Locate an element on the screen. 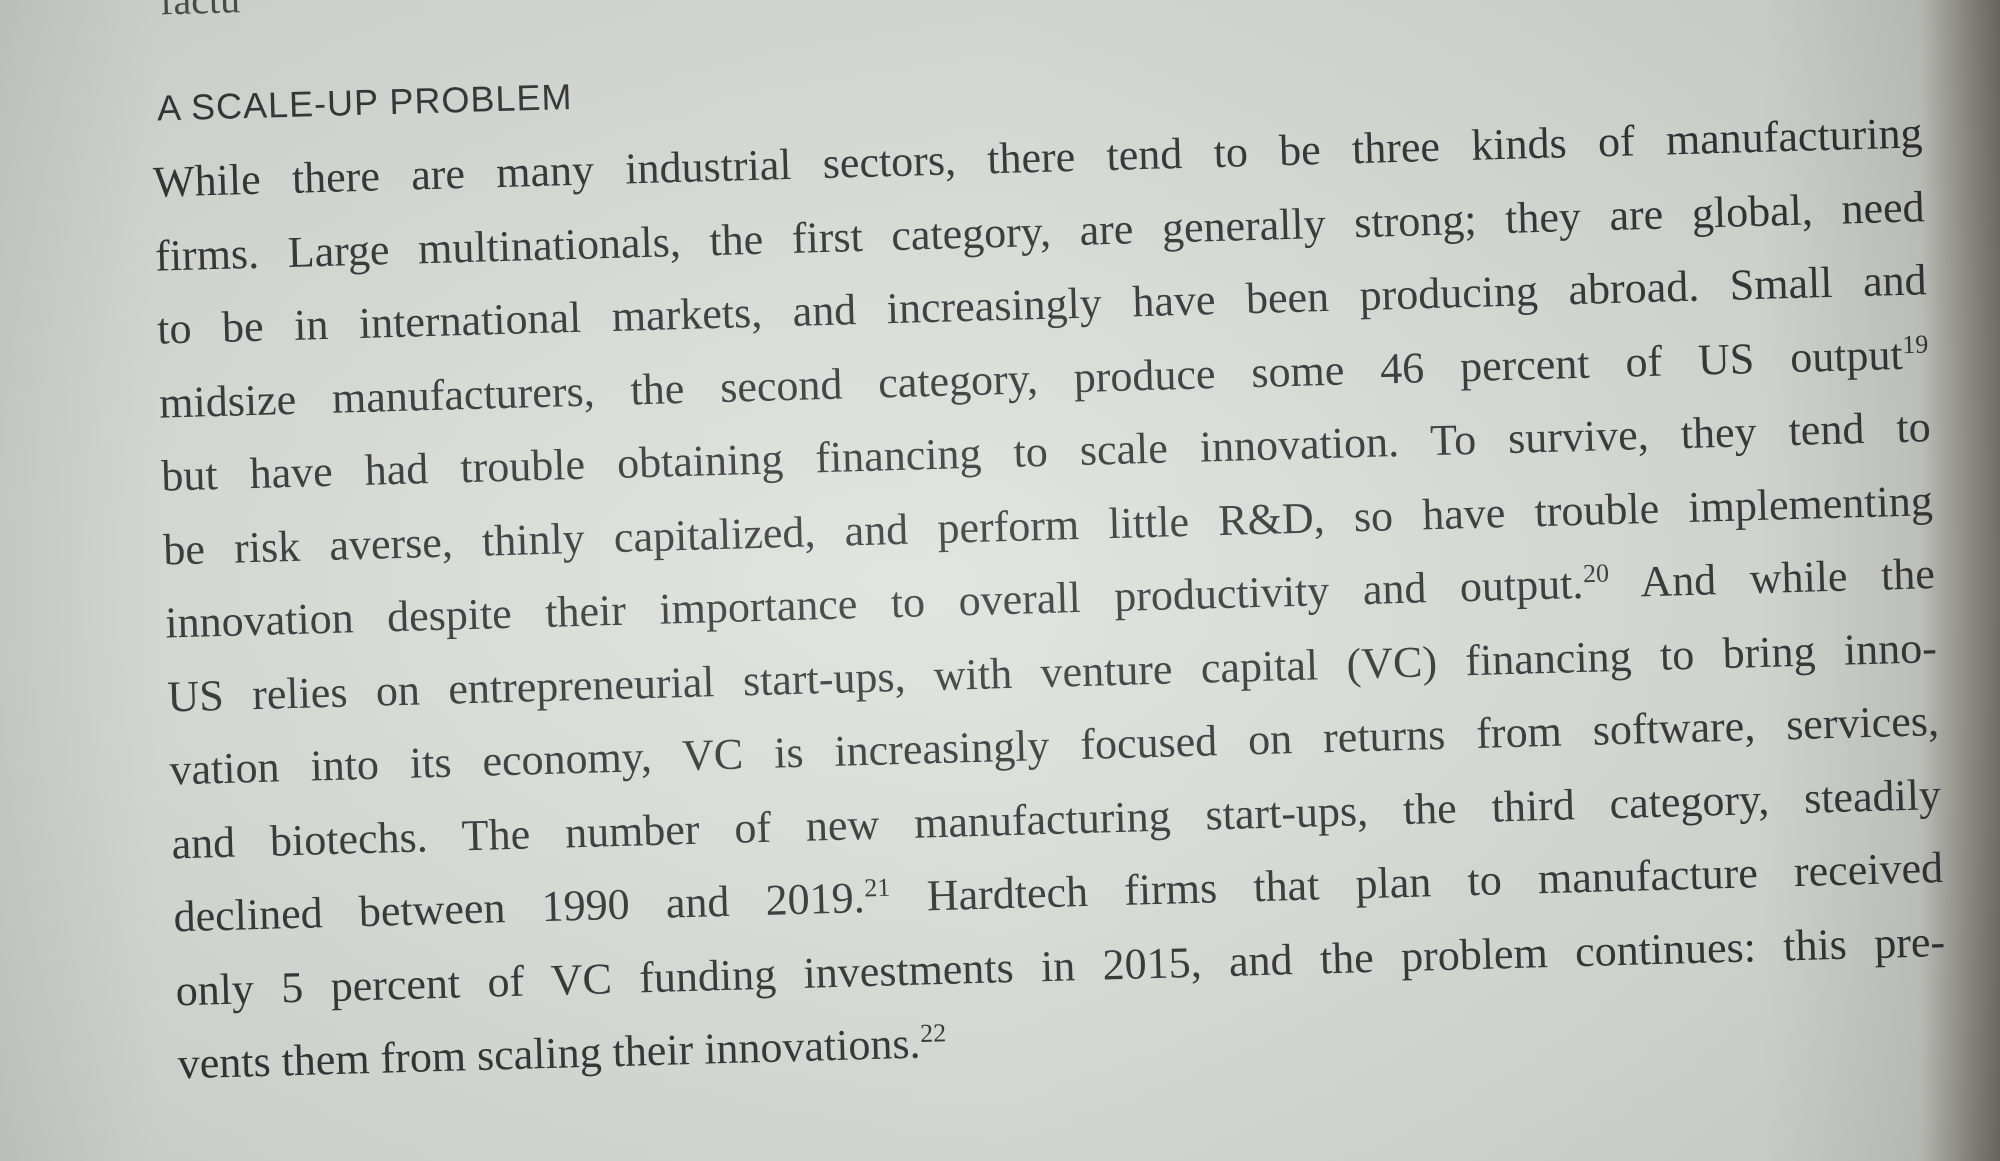  line-text: declined between 1990 and 2019. is located at coordinates (519, 907).